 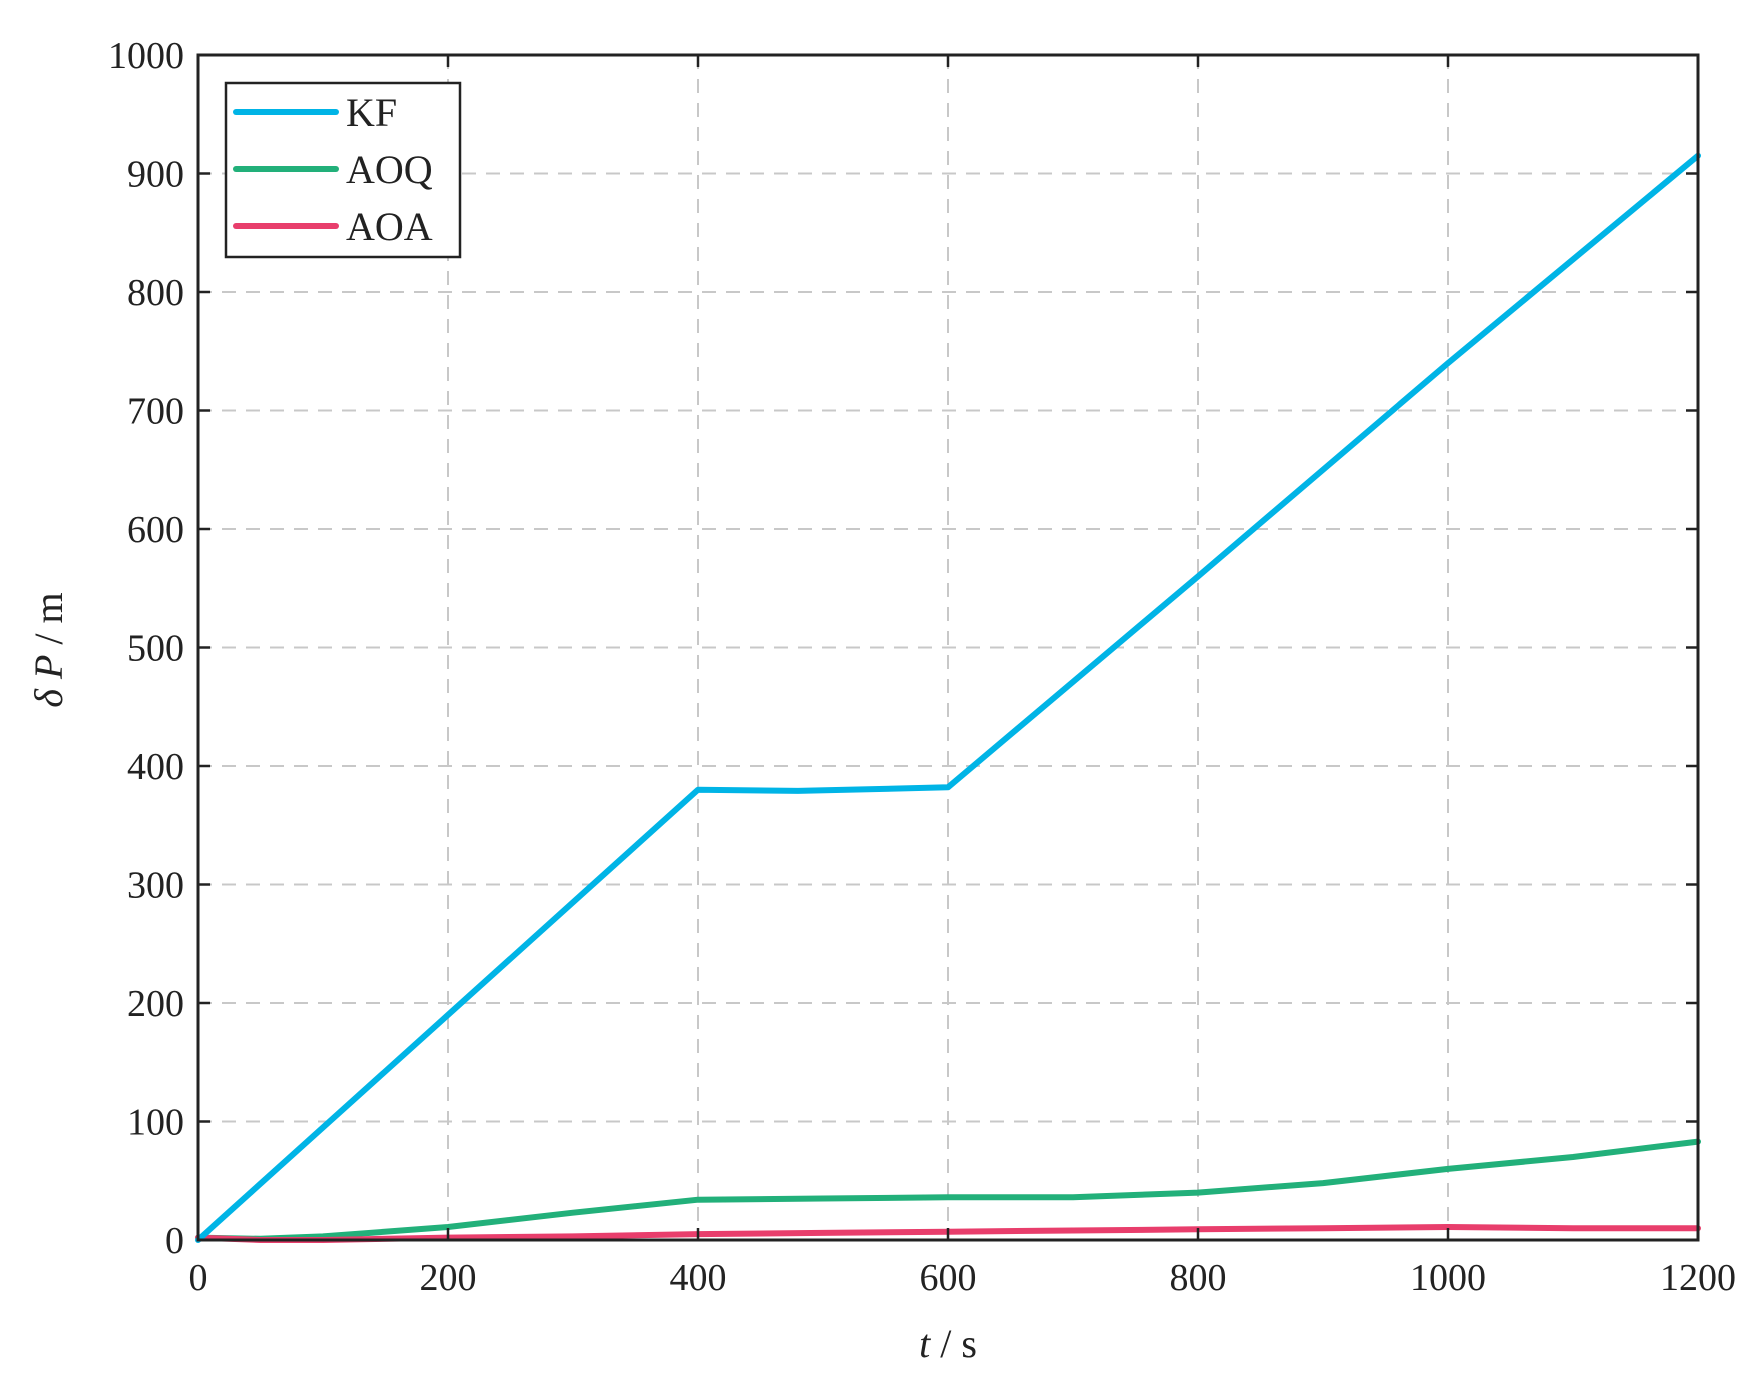 What do you see at coordinates (146, 56) in the screenshot?
I see `y-tick-label: 1000` at bounding box center [146, 56].